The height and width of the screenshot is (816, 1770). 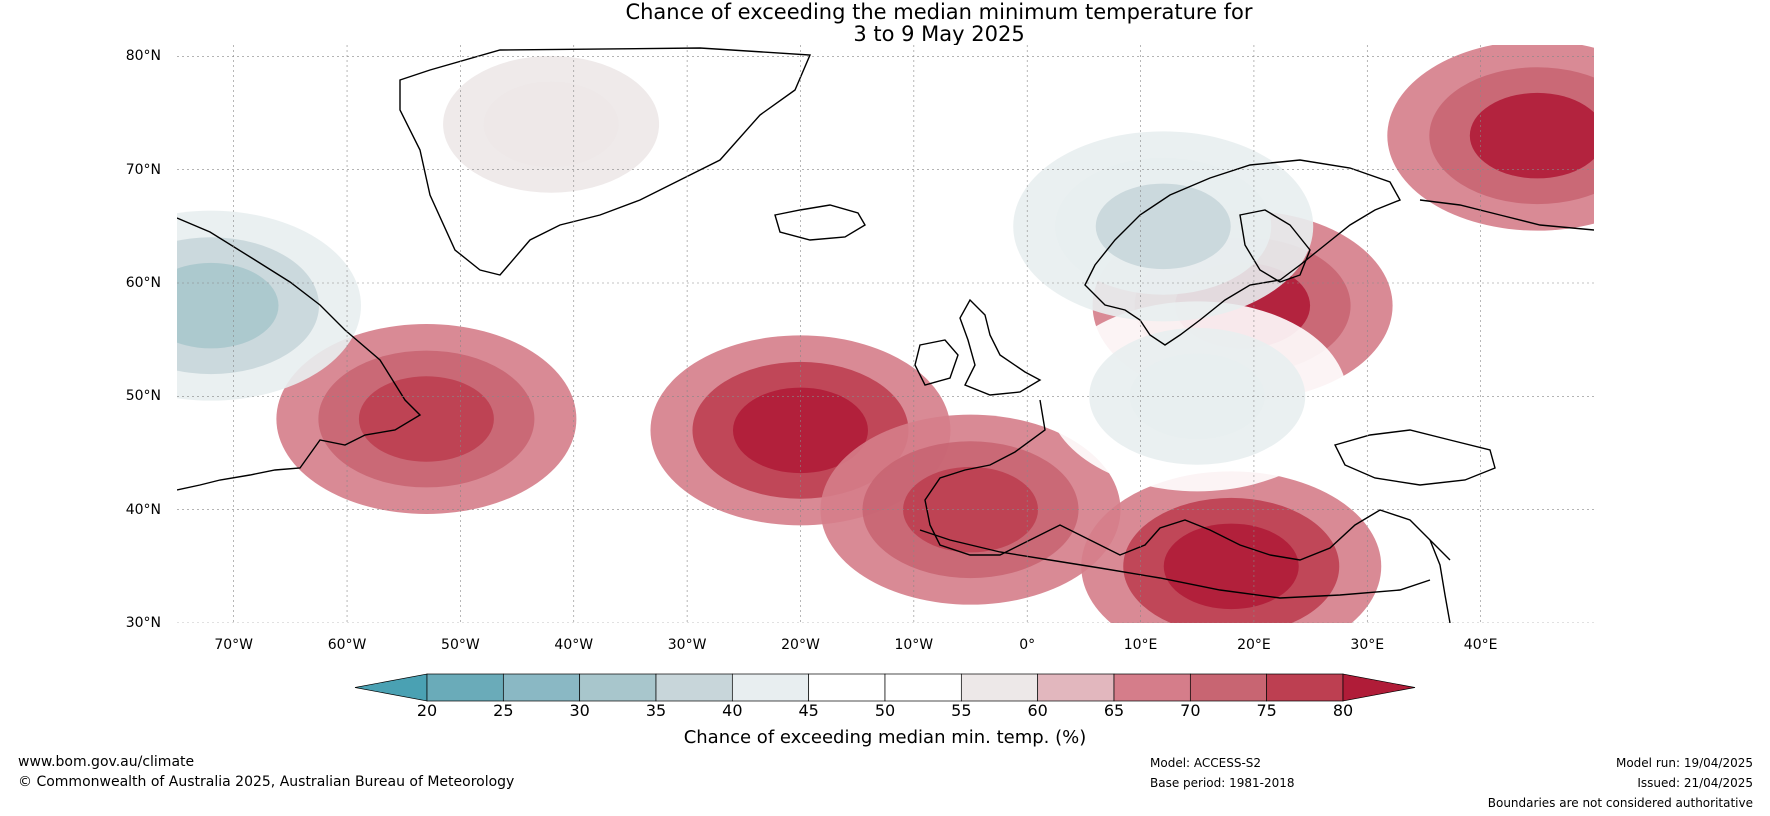 What do you see at coordinates (961, 710) in the screenshot?
I see `colorbar-tick-label: 55` at bounding box center [961, 710].